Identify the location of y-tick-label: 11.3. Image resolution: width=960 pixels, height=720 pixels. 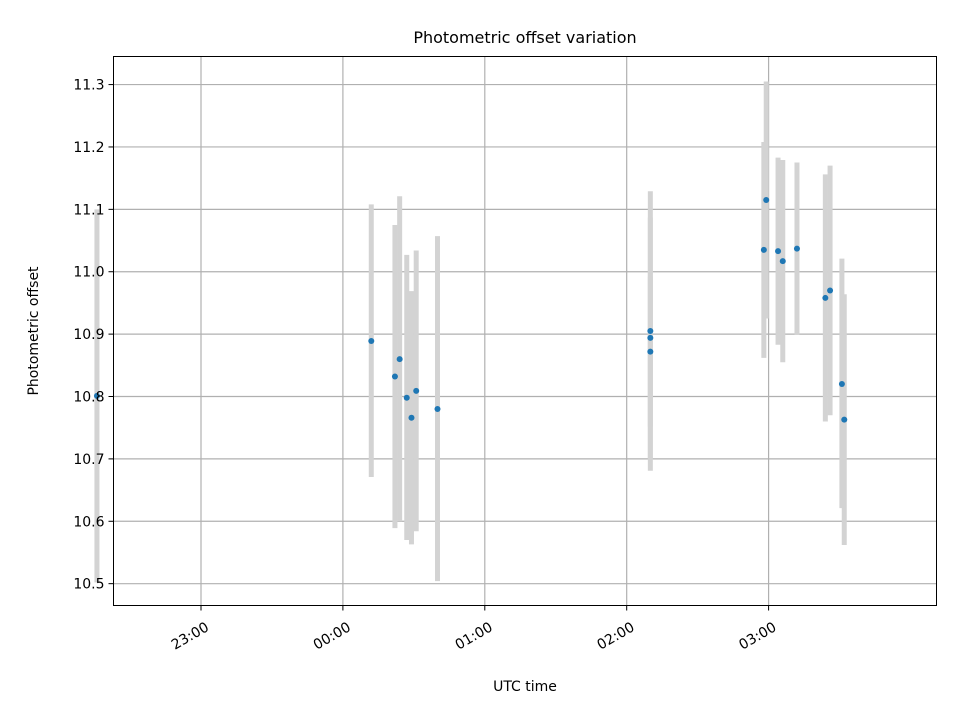
(88, 86).